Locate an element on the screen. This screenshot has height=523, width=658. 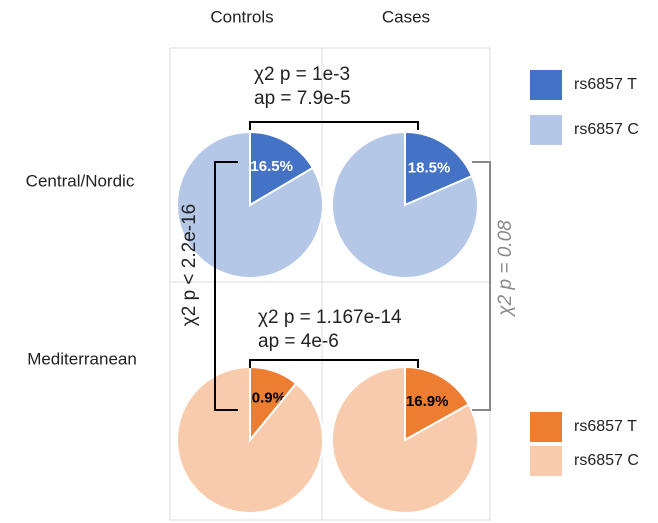
row-label: Mediterranean is located at coordinates (82, 358).